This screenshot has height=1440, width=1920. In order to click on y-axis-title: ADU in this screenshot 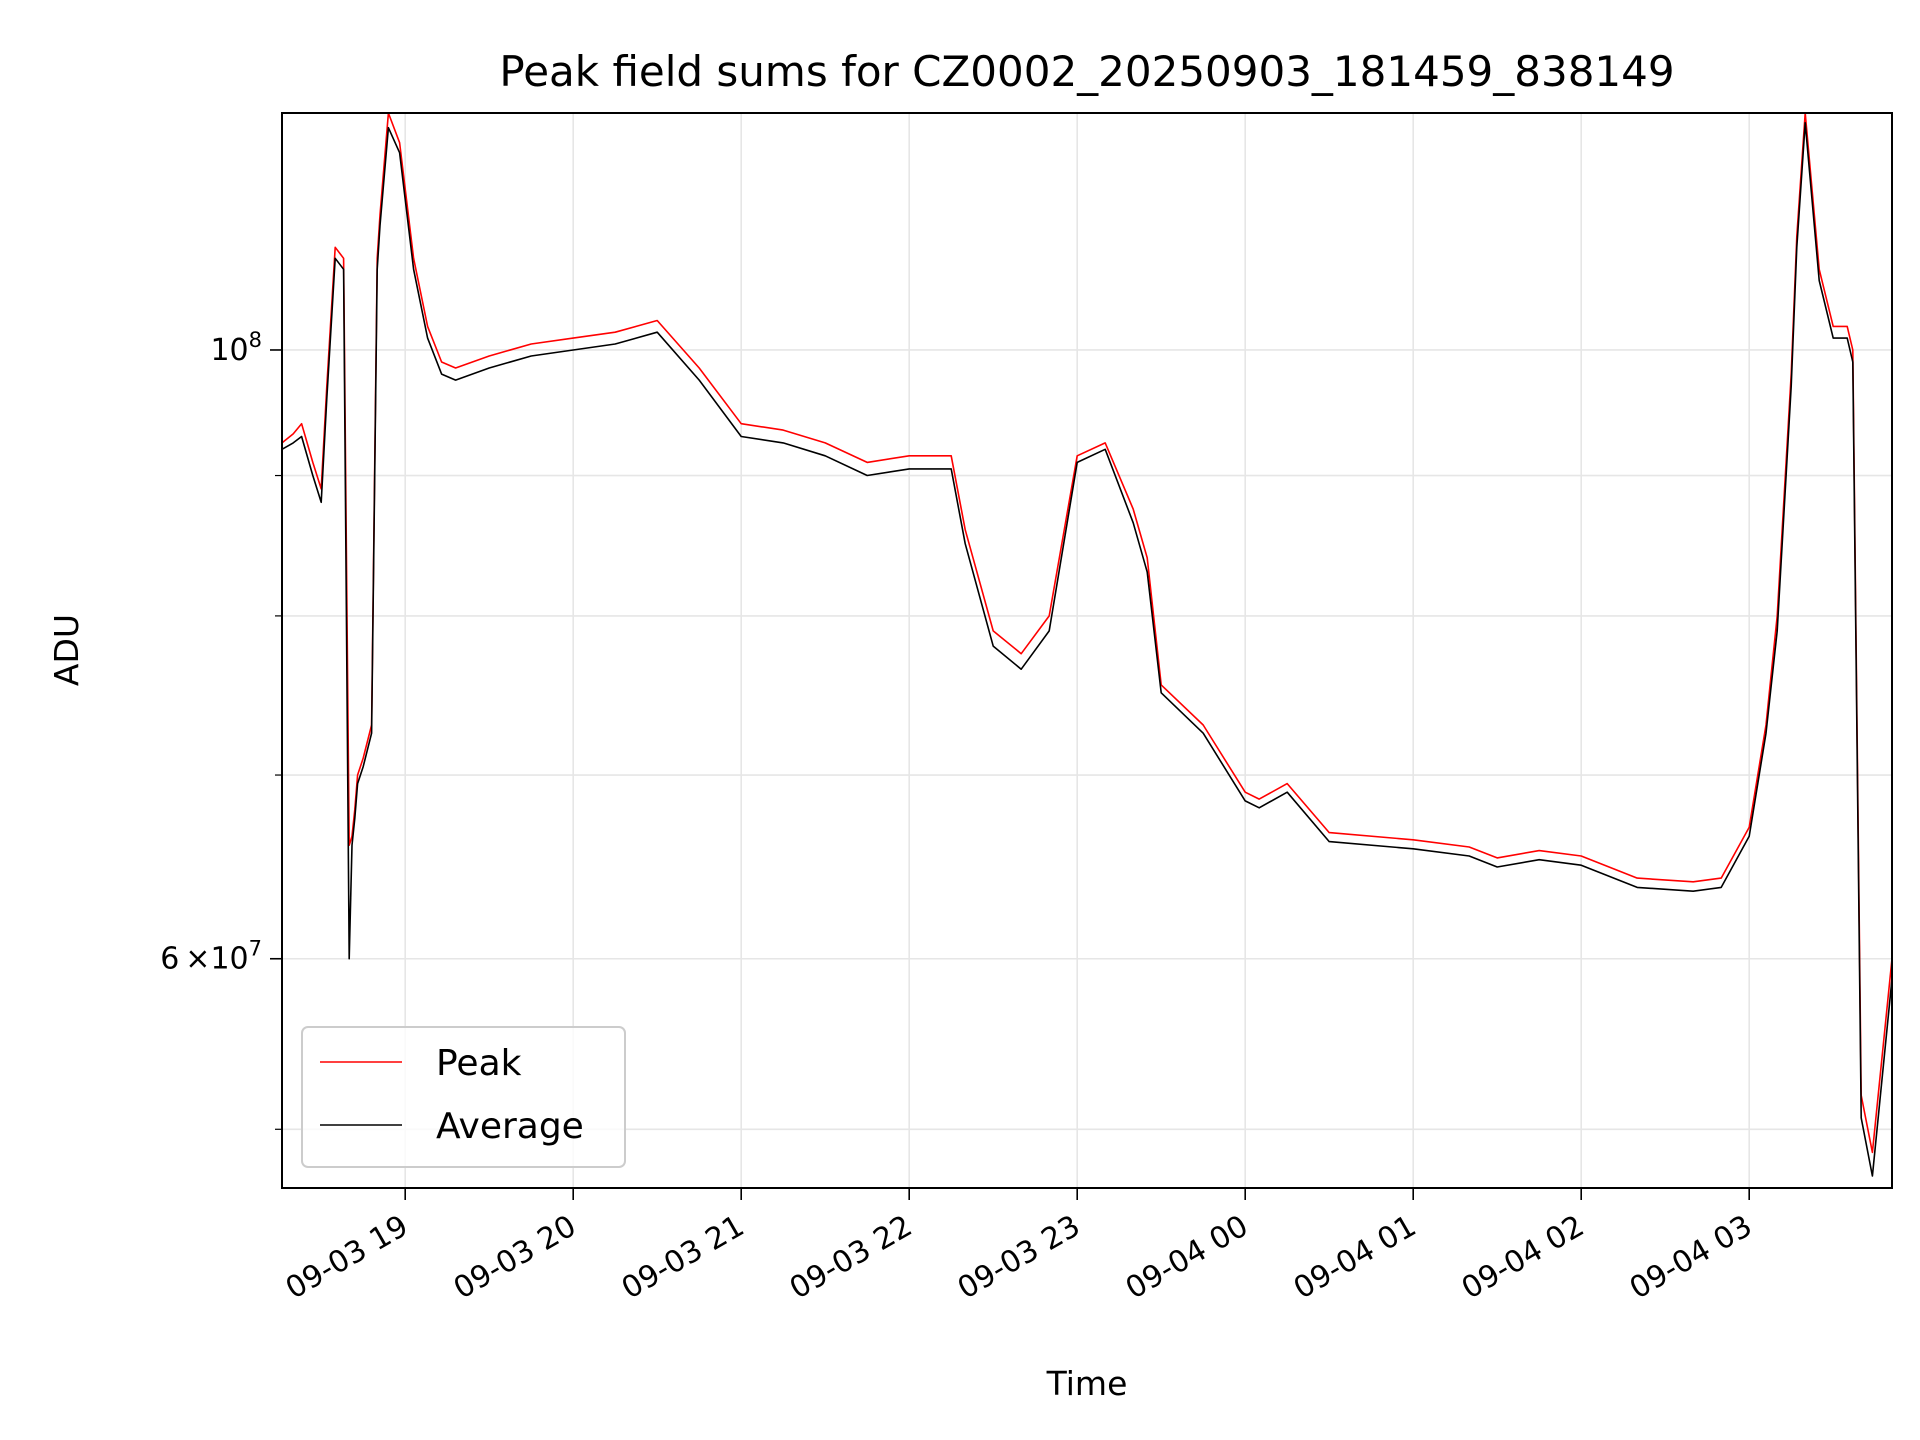, I will do `click(66, 650)`.